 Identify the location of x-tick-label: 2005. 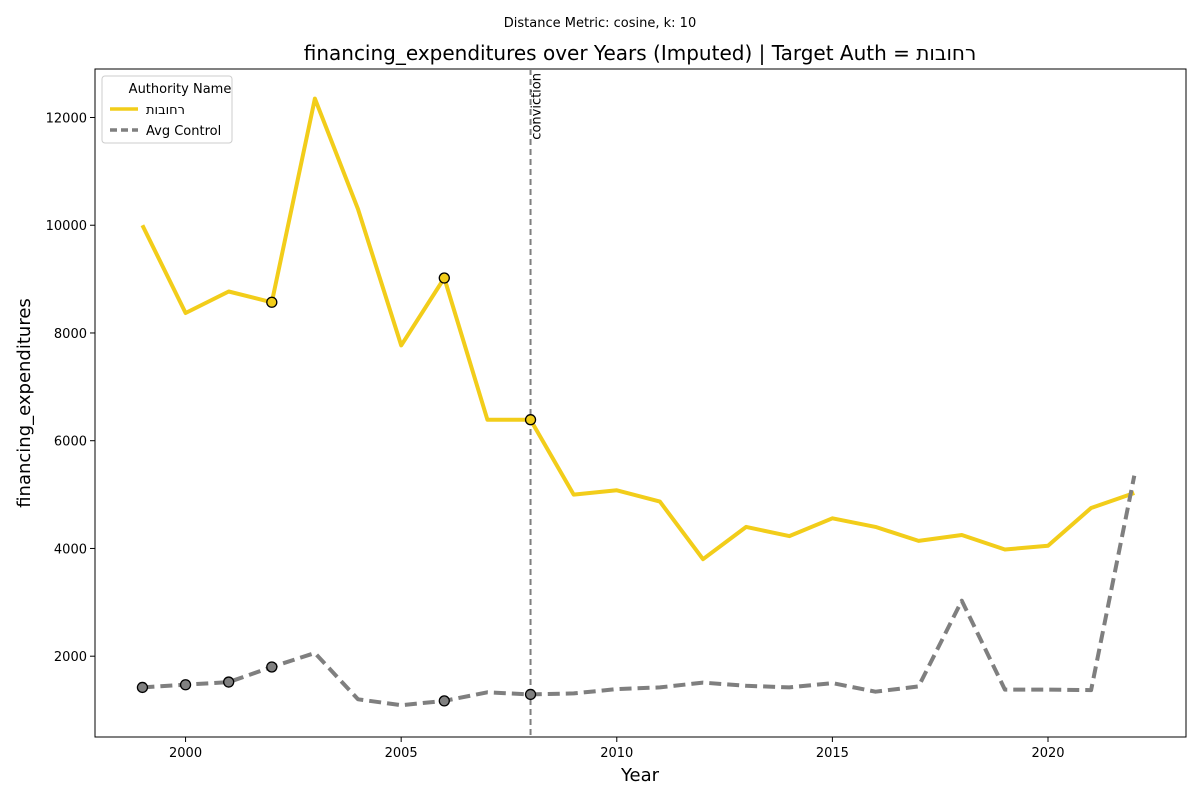
(401, 753).